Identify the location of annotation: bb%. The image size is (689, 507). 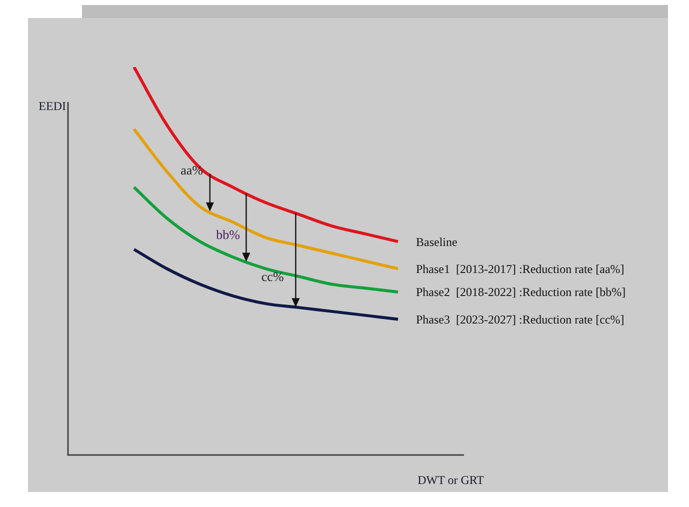
(228, 234).